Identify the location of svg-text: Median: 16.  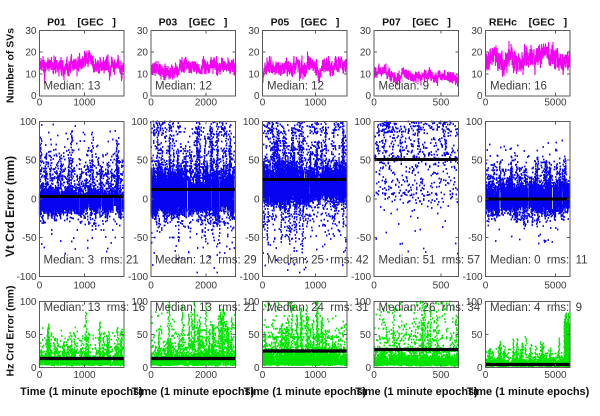
(518, 87).